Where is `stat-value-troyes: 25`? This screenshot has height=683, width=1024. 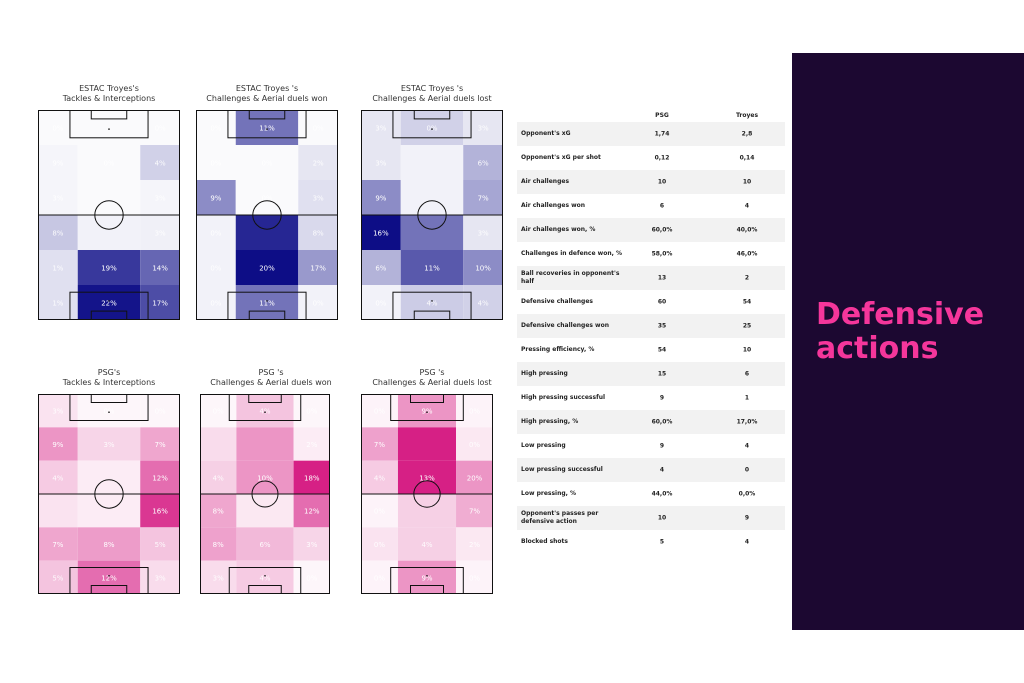
stat-value-troyes: 25 is located at coordinates (747, 326).